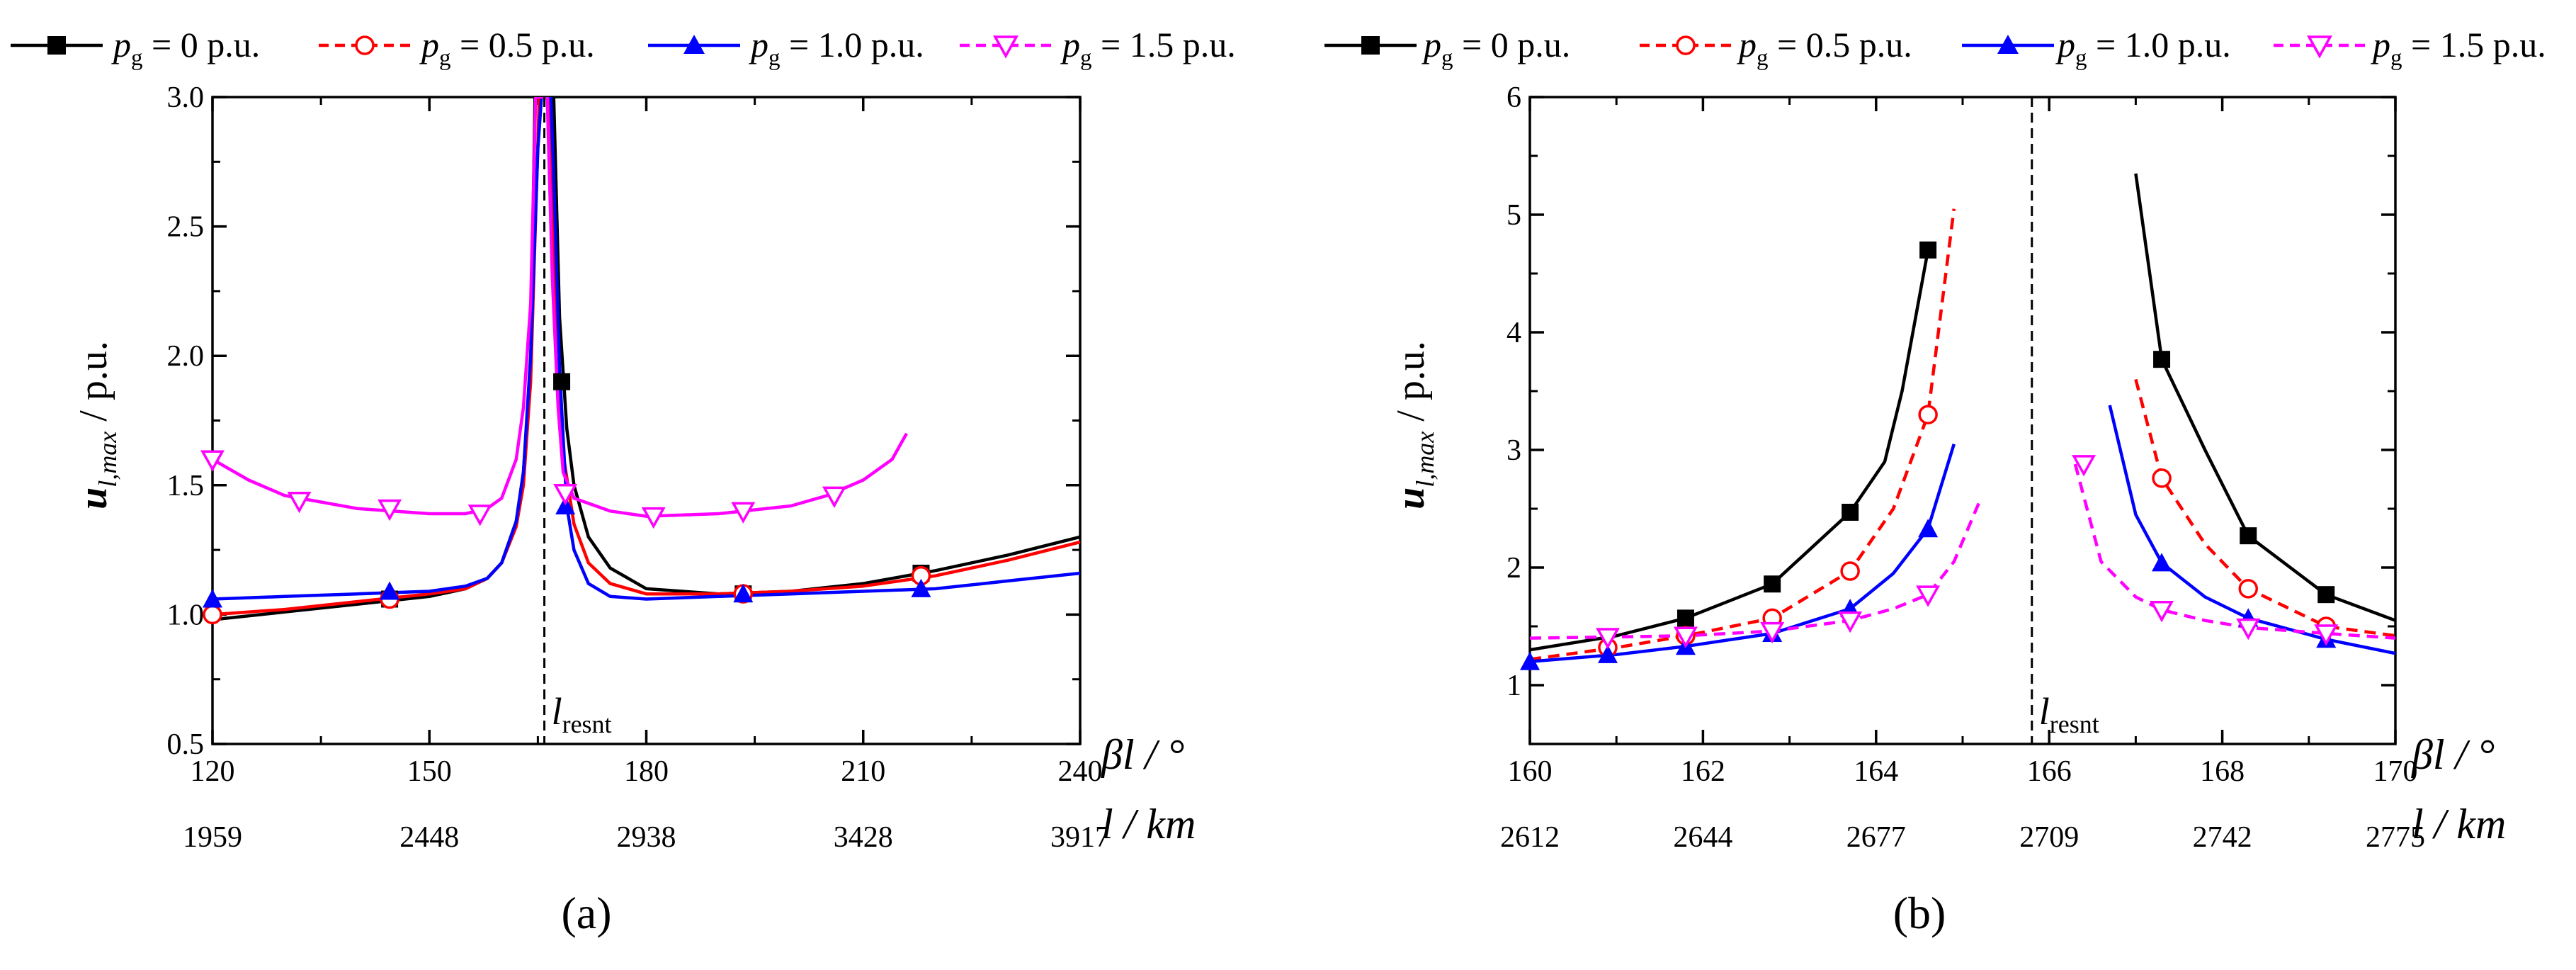 The height and width of the screenshot is (970, 2576). I want to click on chart-a-km-label: 3917, so click(1080, 837).